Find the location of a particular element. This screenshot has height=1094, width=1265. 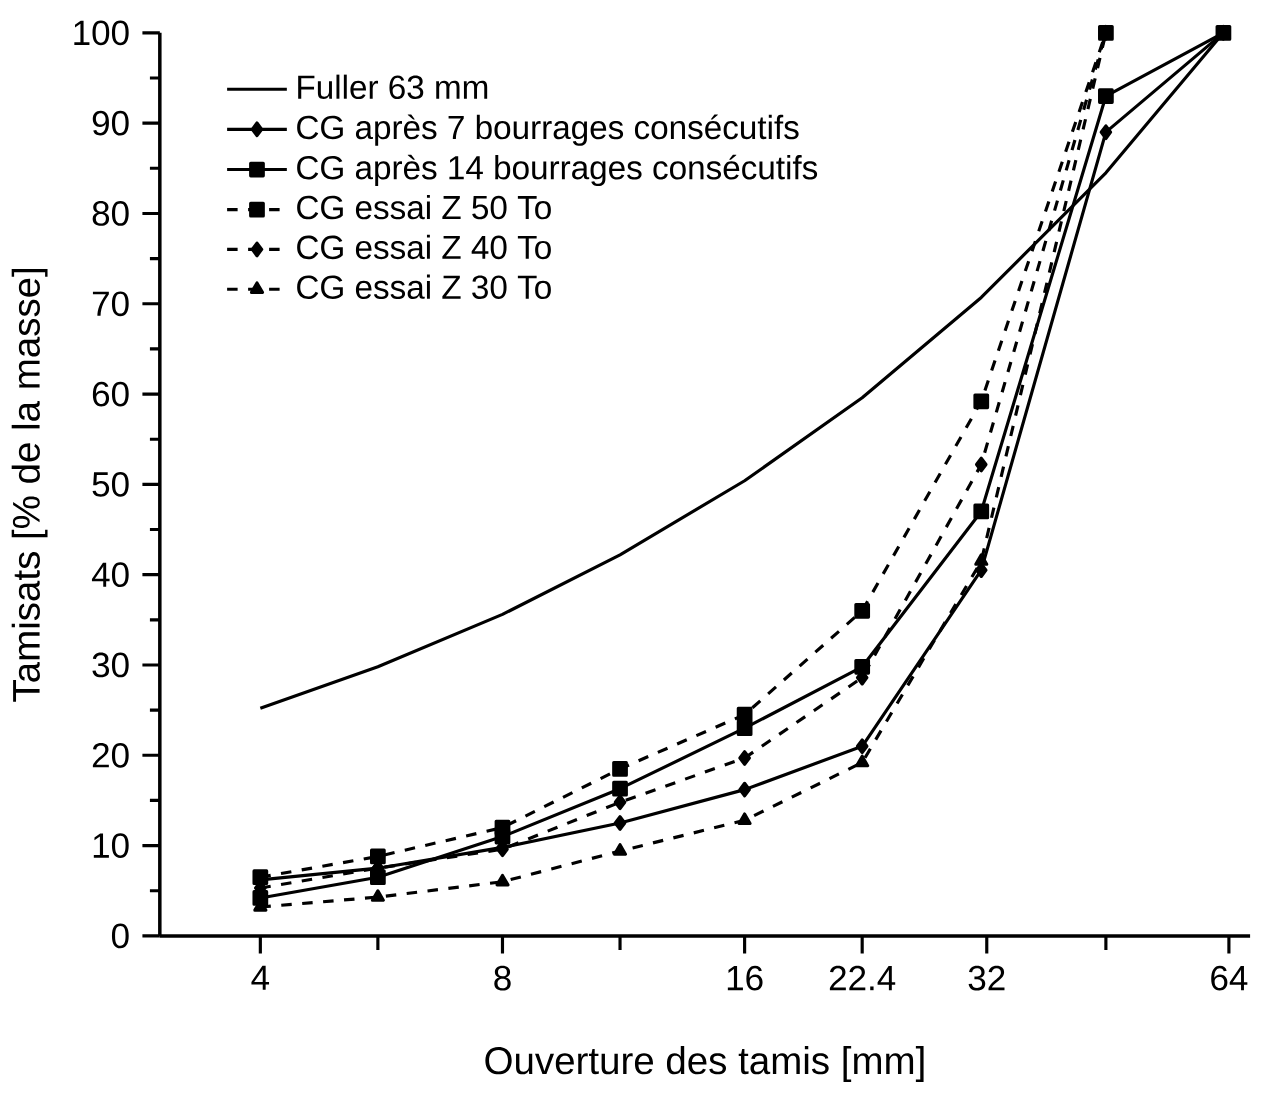

x-tick-label: 16 is located at coordinates (745, 978).